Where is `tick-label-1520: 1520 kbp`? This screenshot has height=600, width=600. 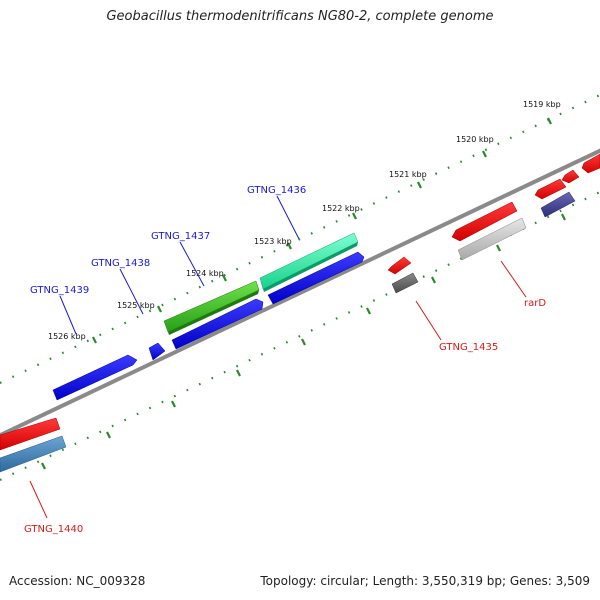 tick-label-1520: 1520 kbp is located at coordinates (475, 139).